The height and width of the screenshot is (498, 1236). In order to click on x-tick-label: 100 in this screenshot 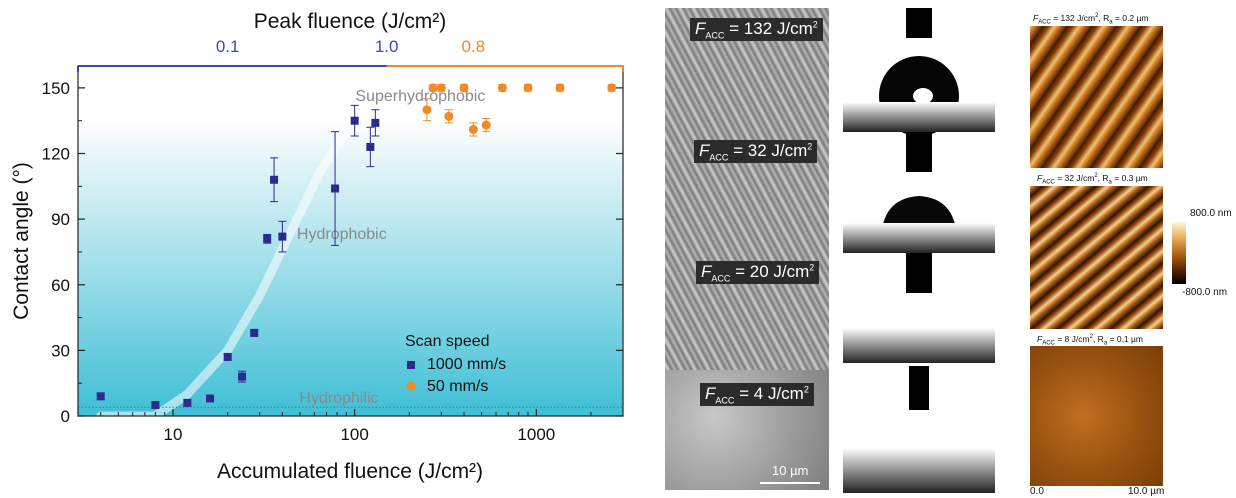, I will do `click(354, 434)`.